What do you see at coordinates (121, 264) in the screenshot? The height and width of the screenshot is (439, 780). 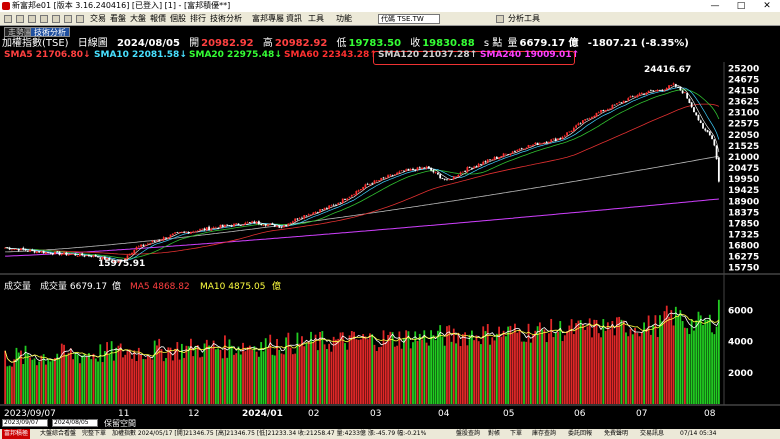 I see `low-annotation: 15975.91` at bounding box center [121, 264].